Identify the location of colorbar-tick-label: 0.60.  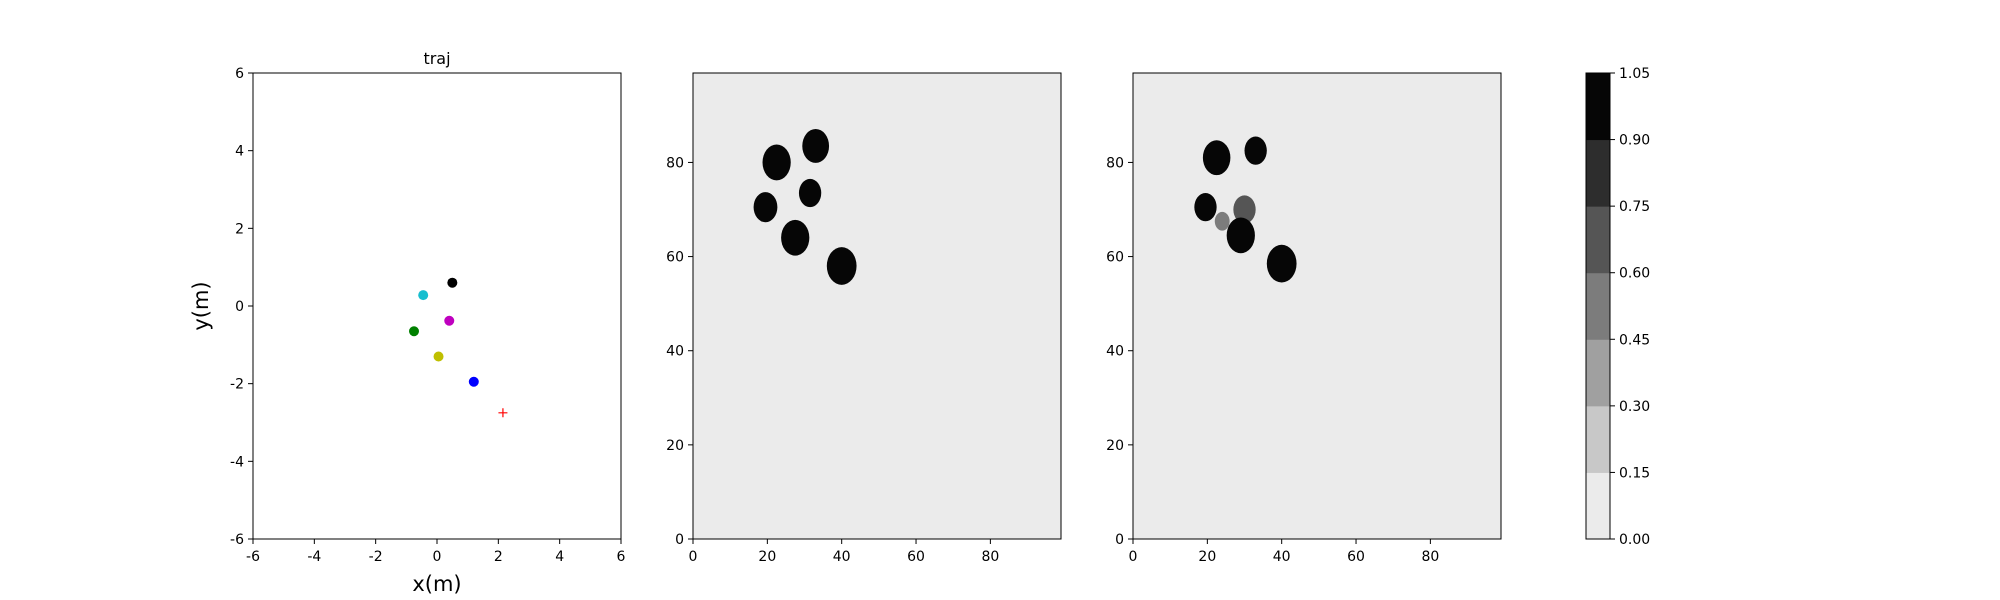
(1634, 274).